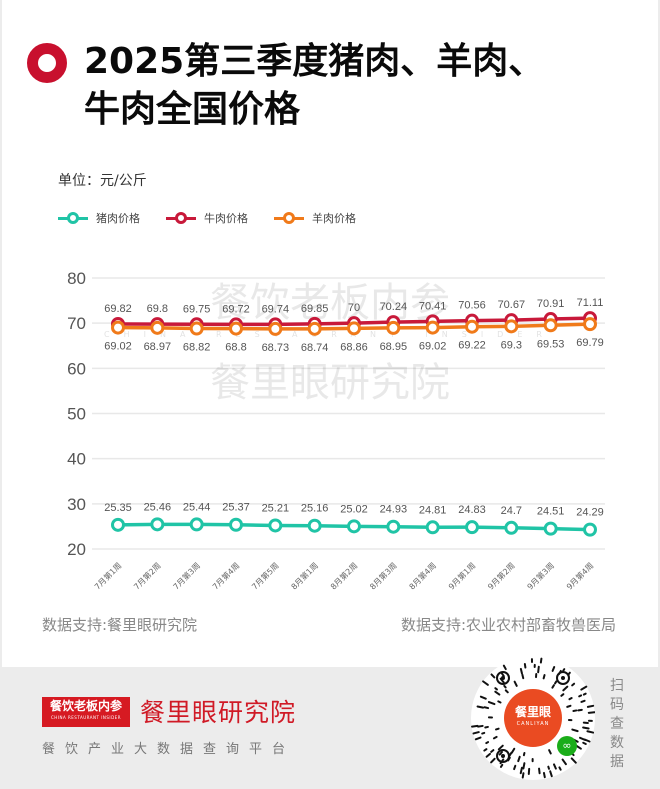 Image resolution: width=660 pixels, height=789 pixels. I want to click on legend-item-beef: 牛肉价格, so click(207, 218).